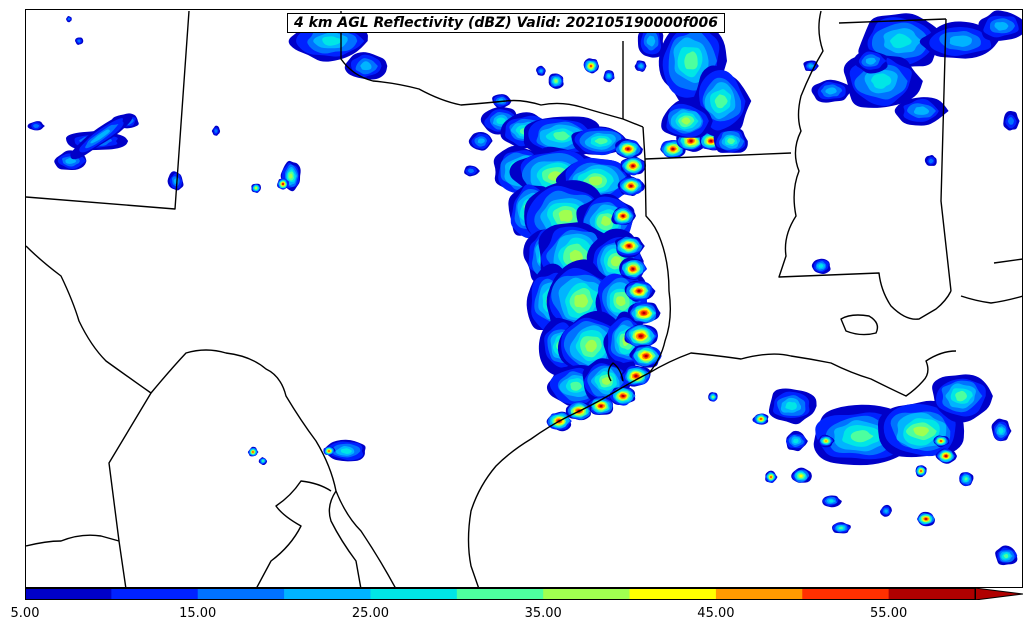 The height and width of the screenshot is (633, 1033). Describe the element at coordinates (657, 250) in the screenshot. I see `border-tx-la` at that location.